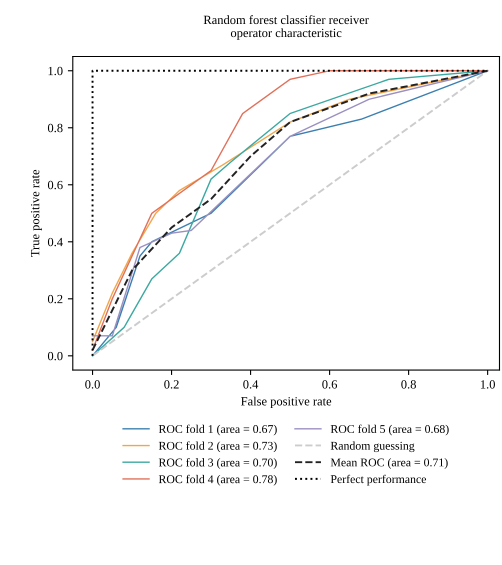 The height and width of the screenshot is (565, 502). What do you see at coordinates (217, 463) in the screenshot?
I see `legend-label: ROC fold 3 (area = 0.70)` at bounding box center [217, 463].